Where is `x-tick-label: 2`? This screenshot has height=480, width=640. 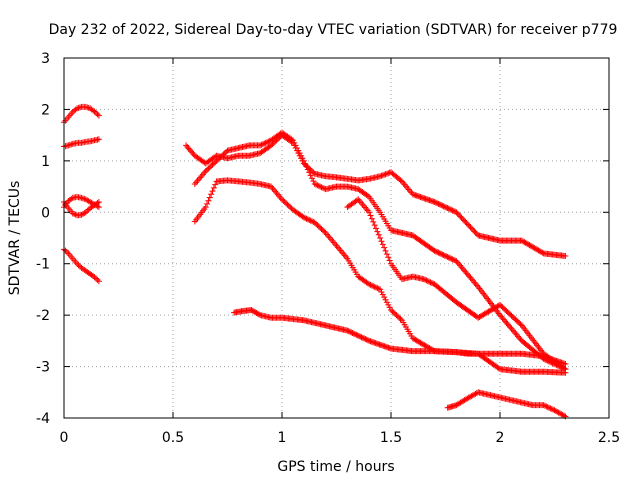 x-tick-label: 2 is located at coordinates (500, 438).